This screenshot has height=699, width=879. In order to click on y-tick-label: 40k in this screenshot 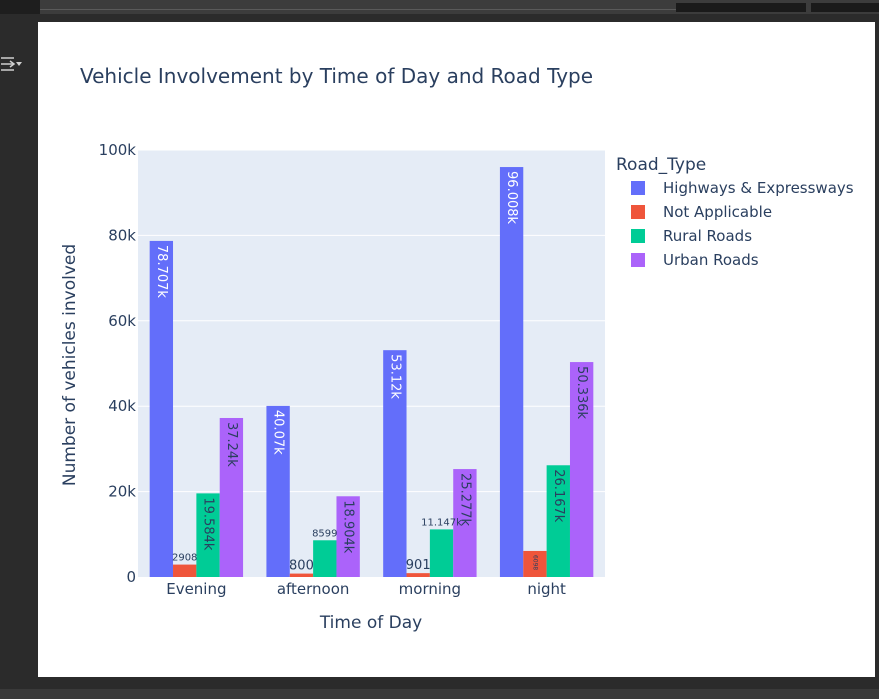, I will do `click(122, 406)`.